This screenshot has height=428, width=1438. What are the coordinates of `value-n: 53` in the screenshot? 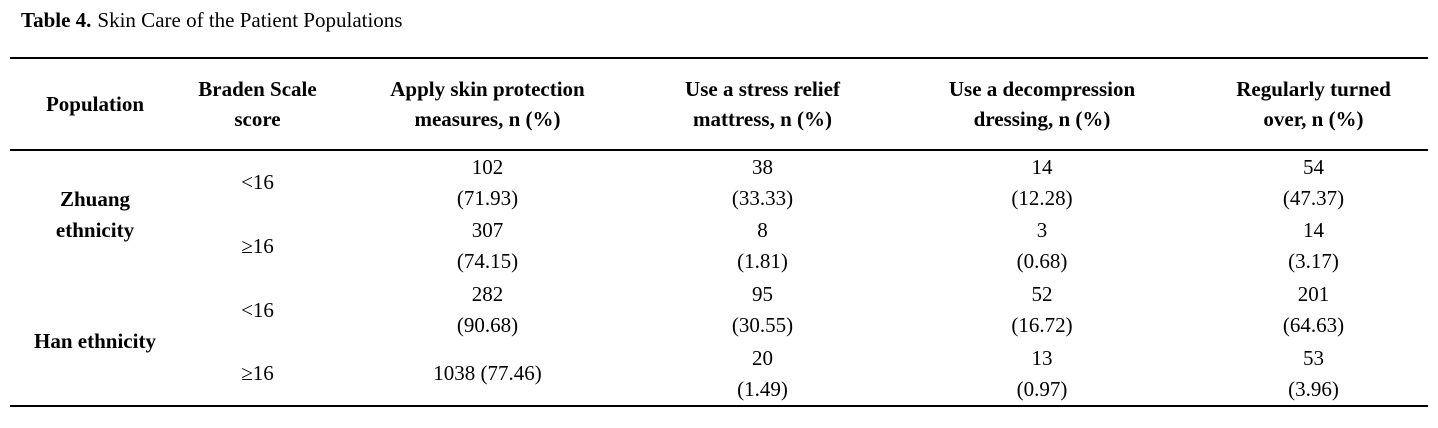 It's located at (1313, 357).